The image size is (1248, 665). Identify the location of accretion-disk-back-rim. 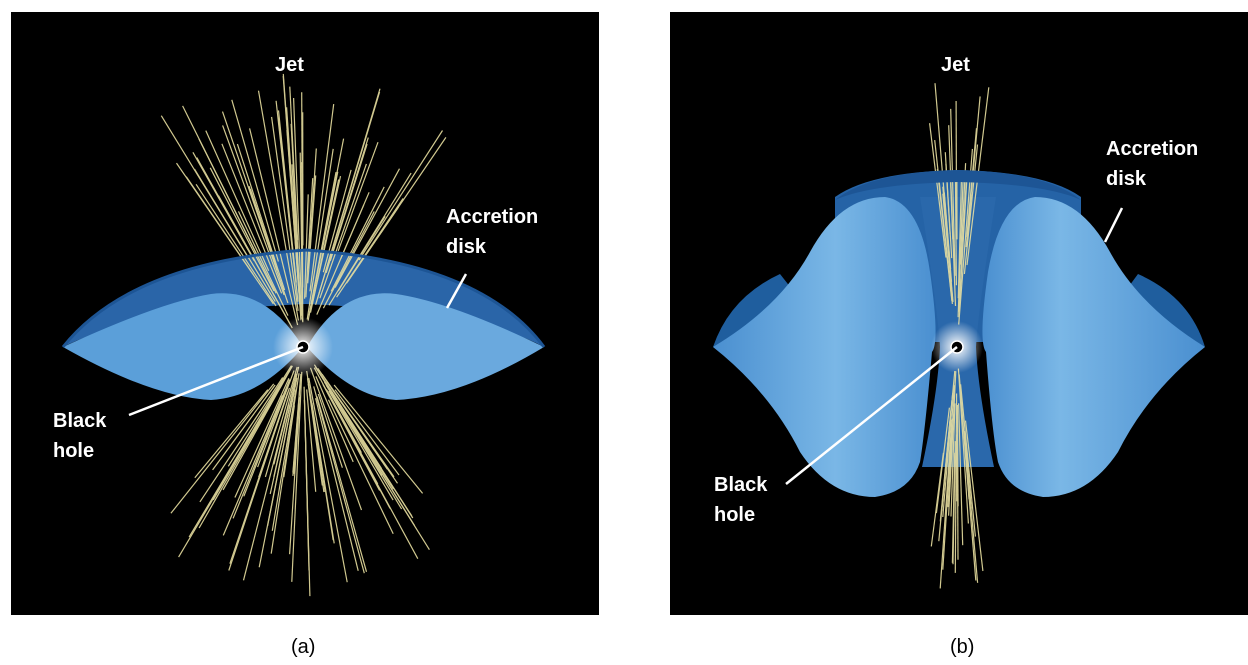
(303, 298).